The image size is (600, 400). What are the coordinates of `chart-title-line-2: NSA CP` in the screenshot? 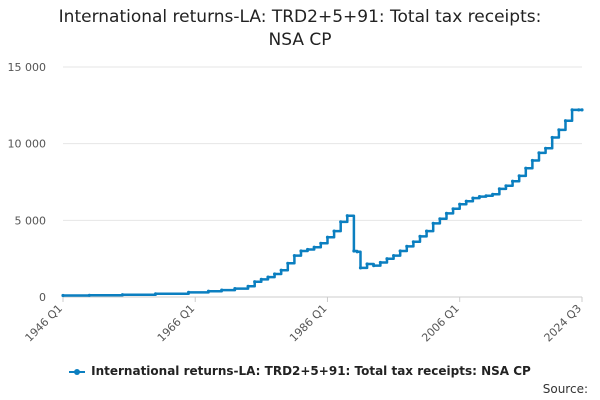 It's located at (300, 40).